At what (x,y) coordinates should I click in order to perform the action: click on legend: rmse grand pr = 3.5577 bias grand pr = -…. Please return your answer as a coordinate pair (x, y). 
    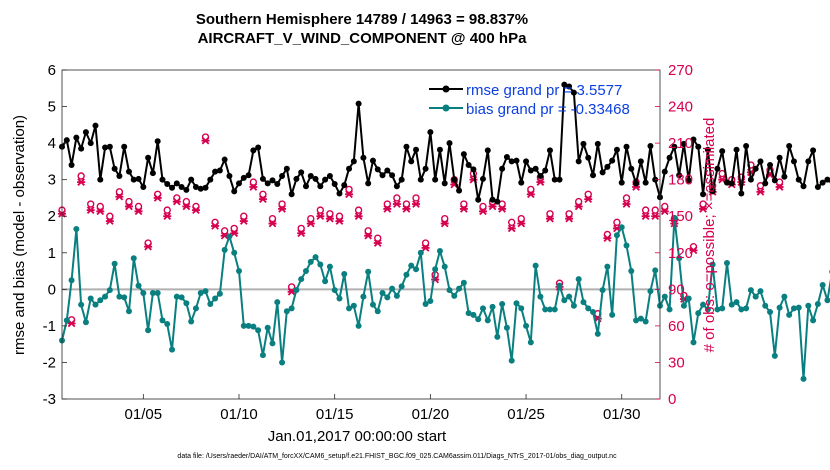
    Looking at the image, I should click on (529, 100).